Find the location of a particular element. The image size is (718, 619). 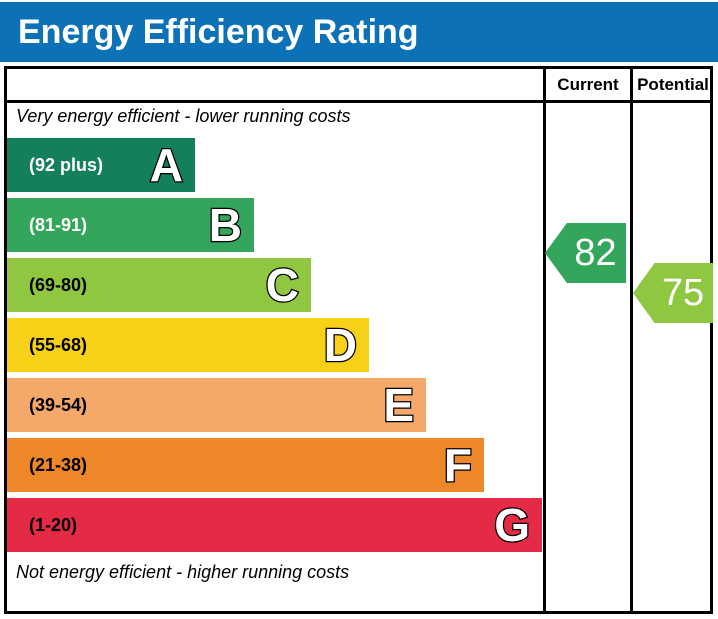

band-g-range: (1-20) is located at coordinates (53, 524).